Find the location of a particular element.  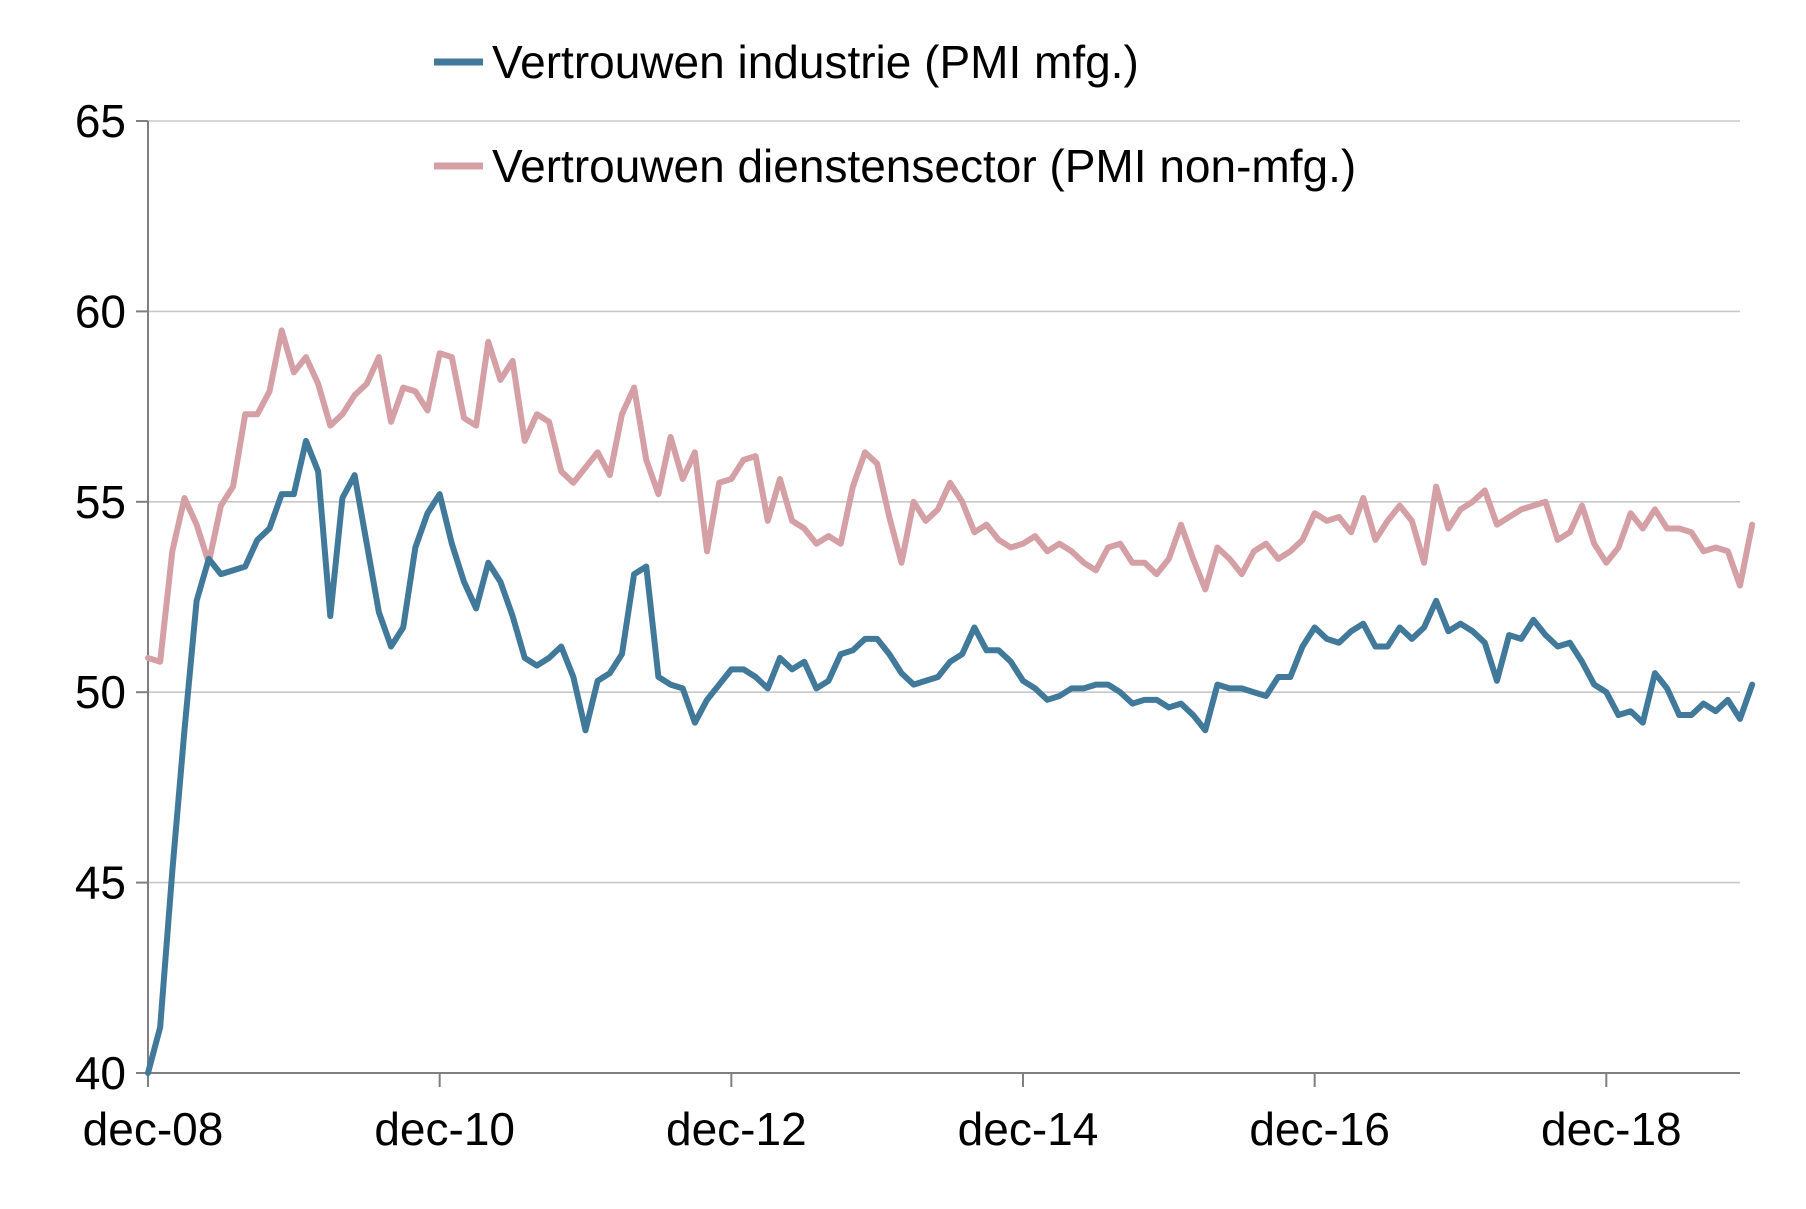

x-tick-label: dec-14 is located at coordinates (1028, 1129).